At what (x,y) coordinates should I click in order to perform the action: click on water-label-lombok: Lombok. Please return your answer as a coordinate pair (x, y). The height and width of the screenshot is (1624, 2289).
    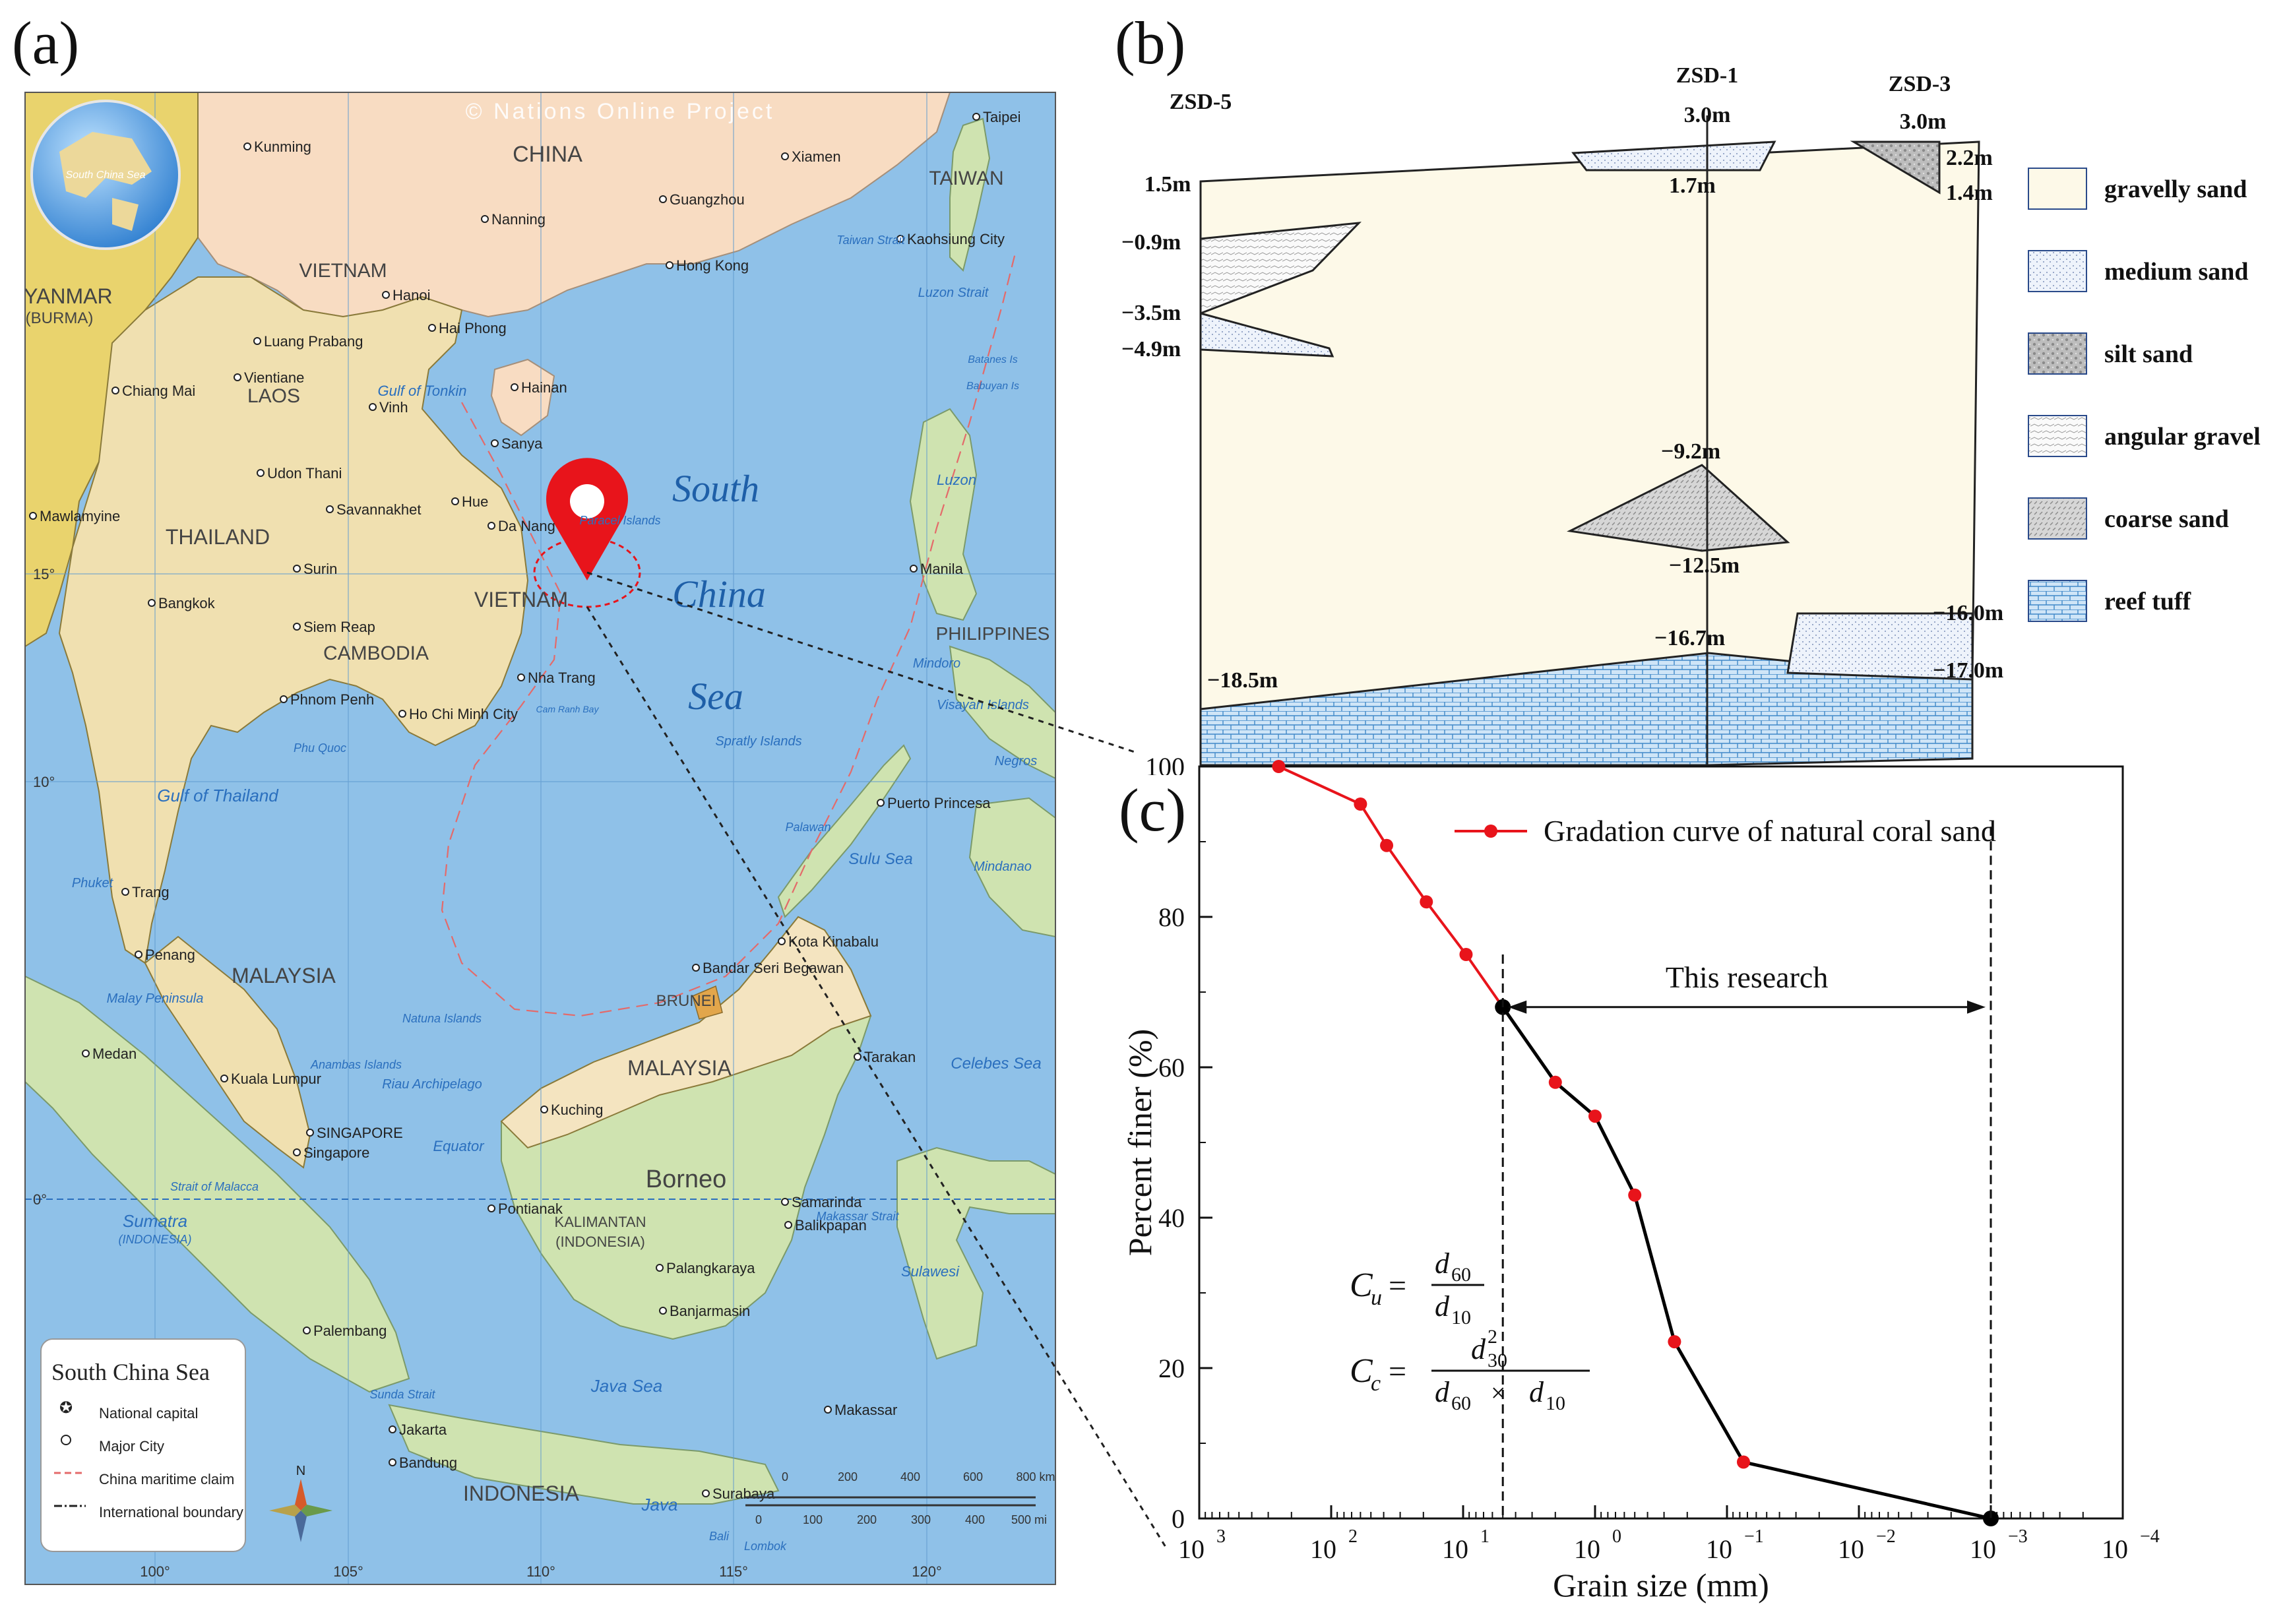
    Looking at the image, I should click on (765, 1546).